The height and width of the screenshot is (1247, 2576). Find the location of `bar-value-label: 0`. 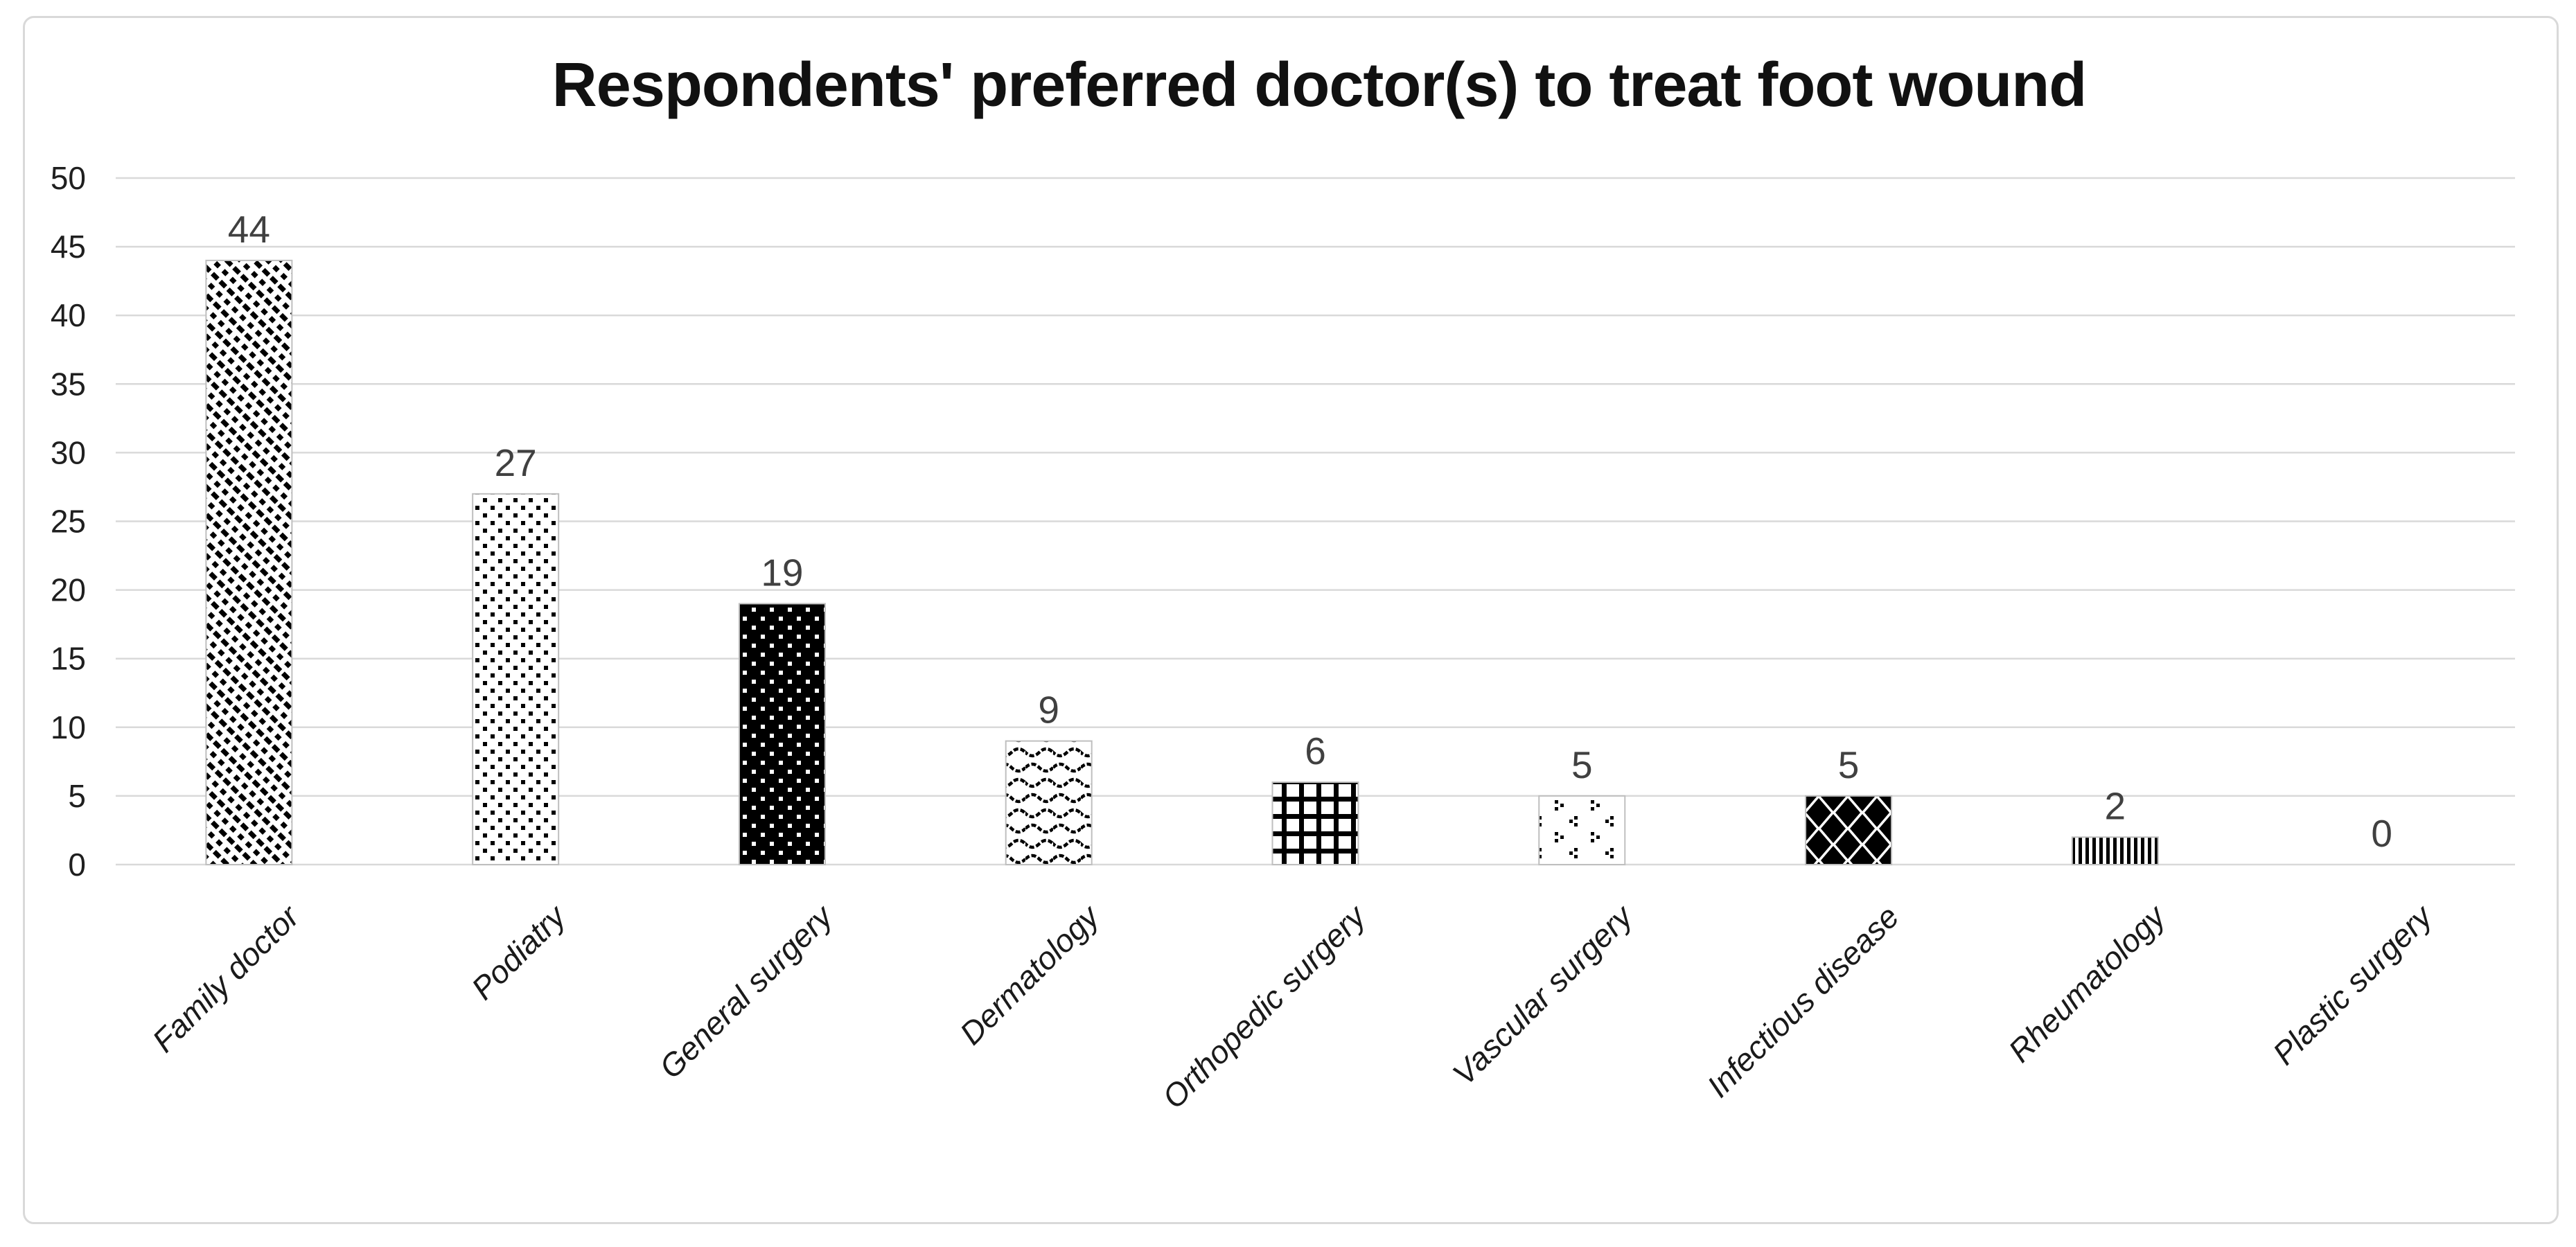

bar-value-label: 0 is located at coordinates (2381, 833).